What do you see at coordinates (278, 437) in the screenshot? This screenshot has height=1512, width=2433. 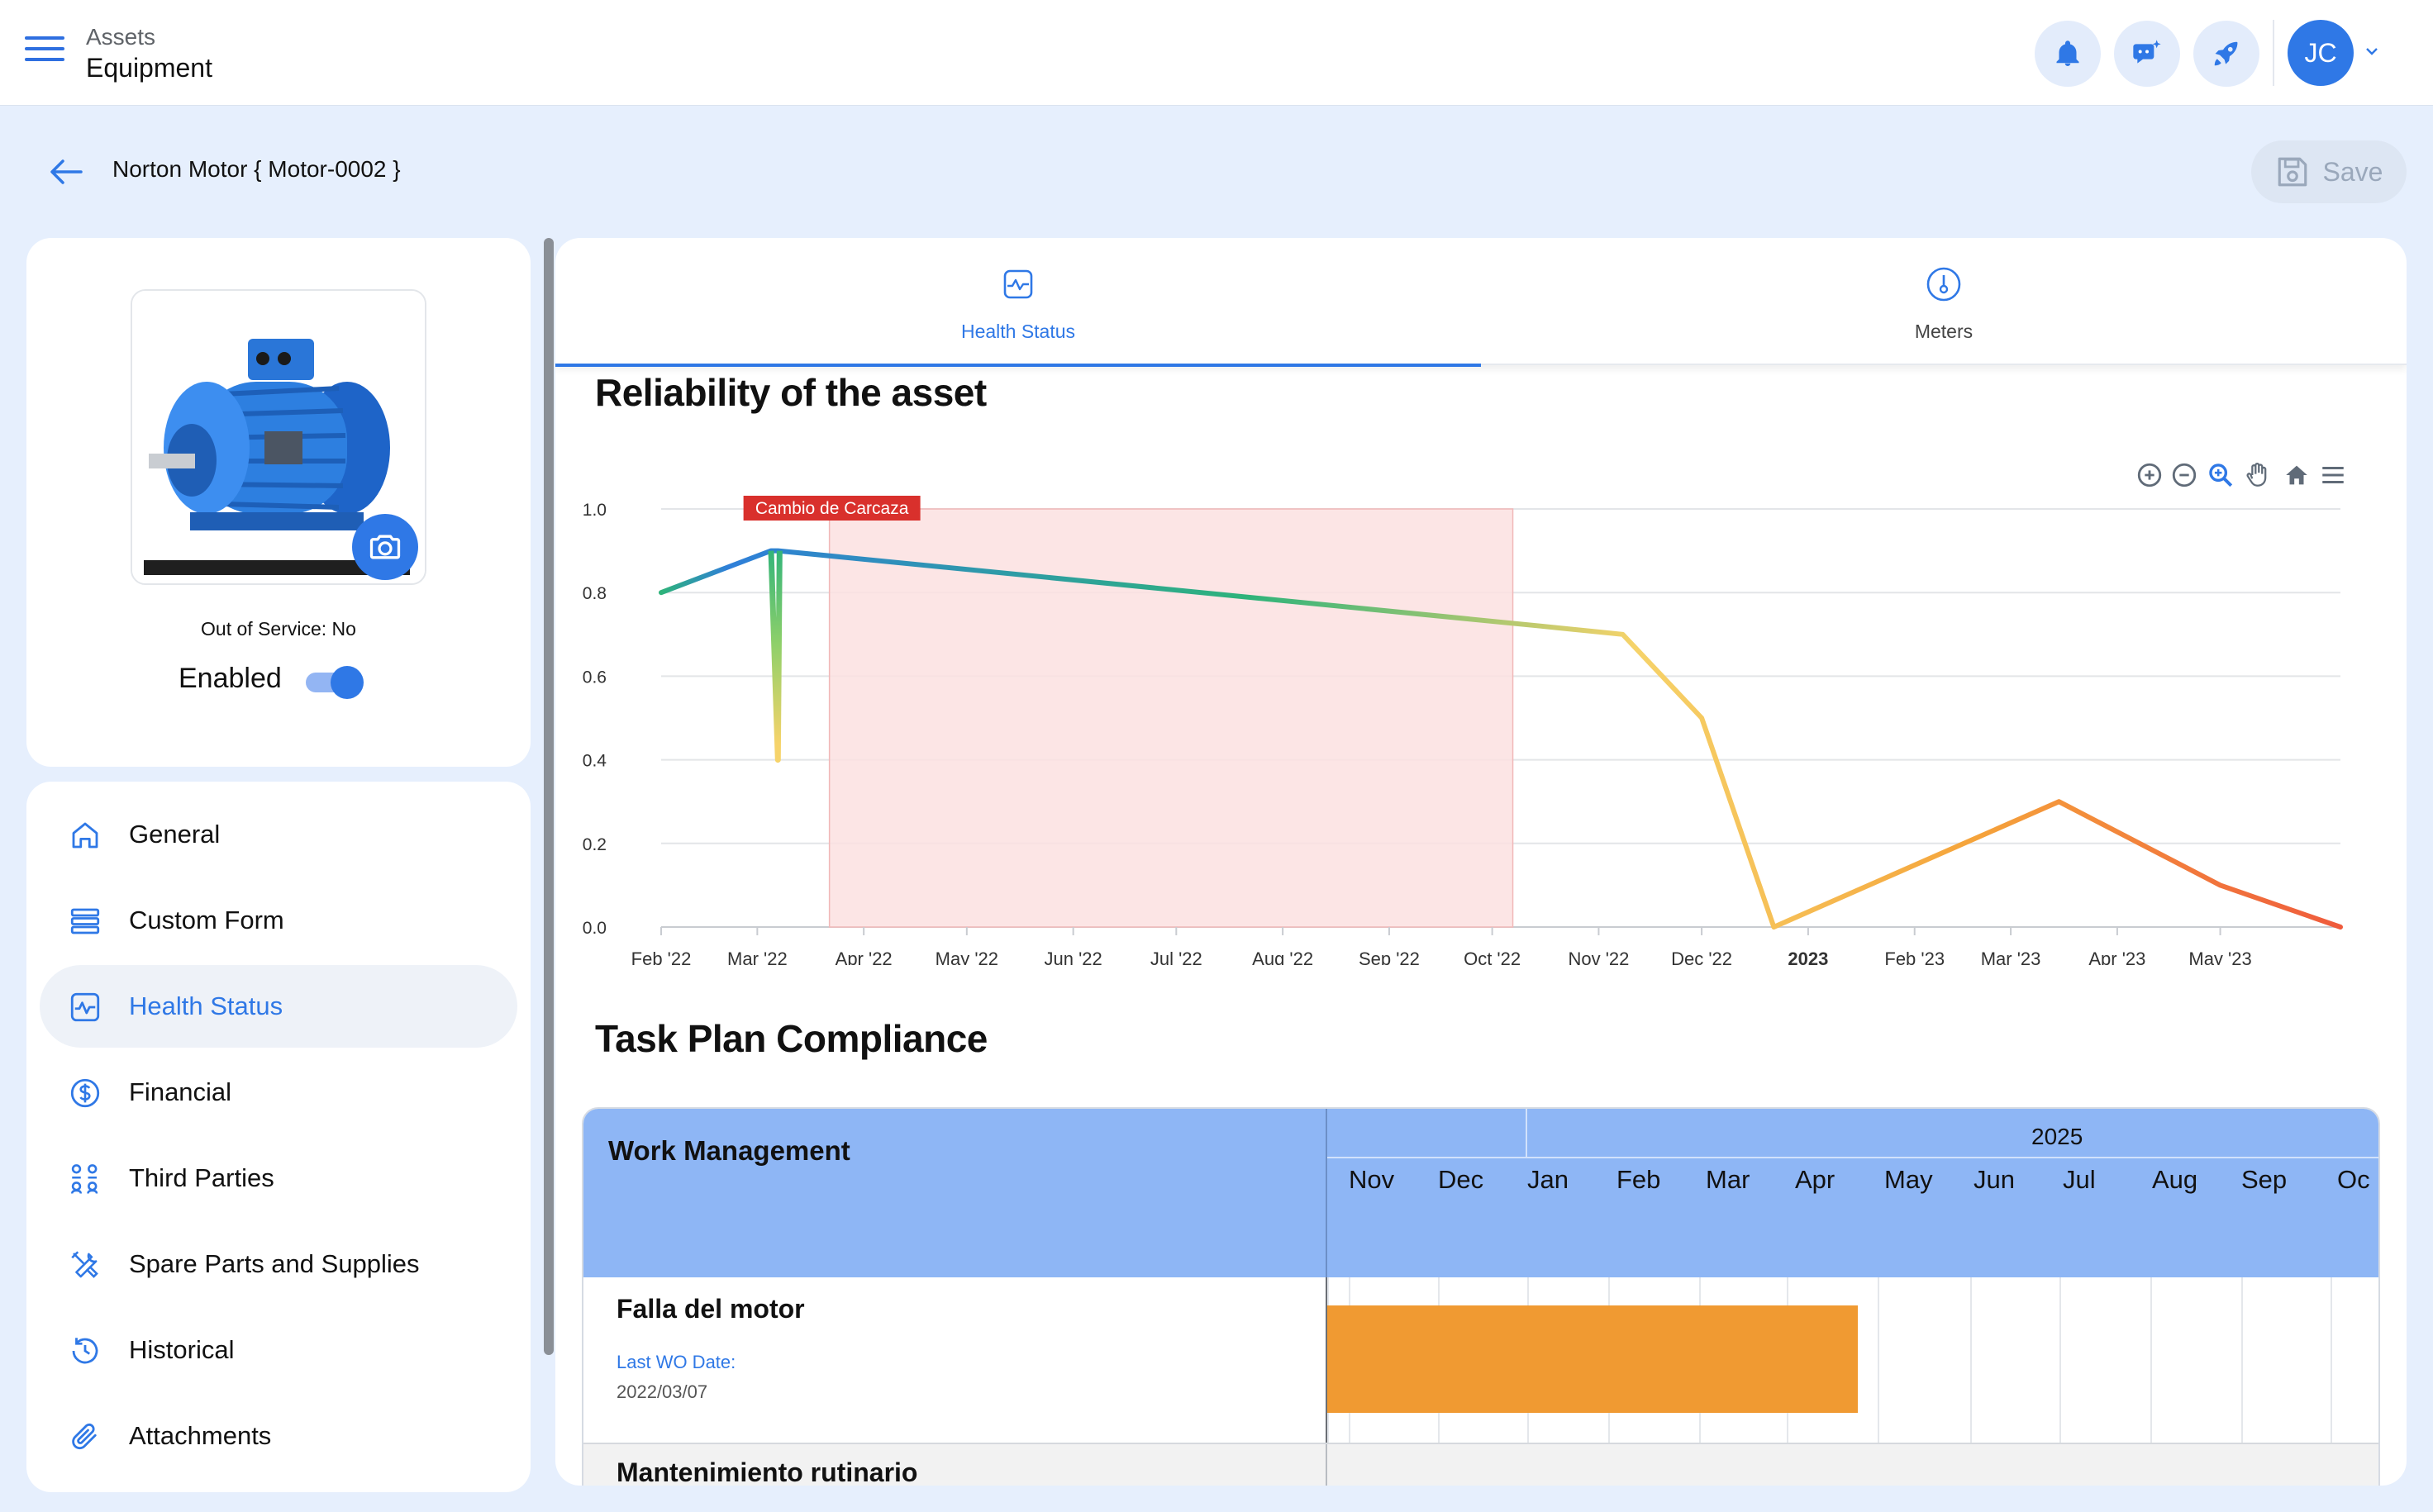 I see `asset-photo` at bounding box center [278, 437].